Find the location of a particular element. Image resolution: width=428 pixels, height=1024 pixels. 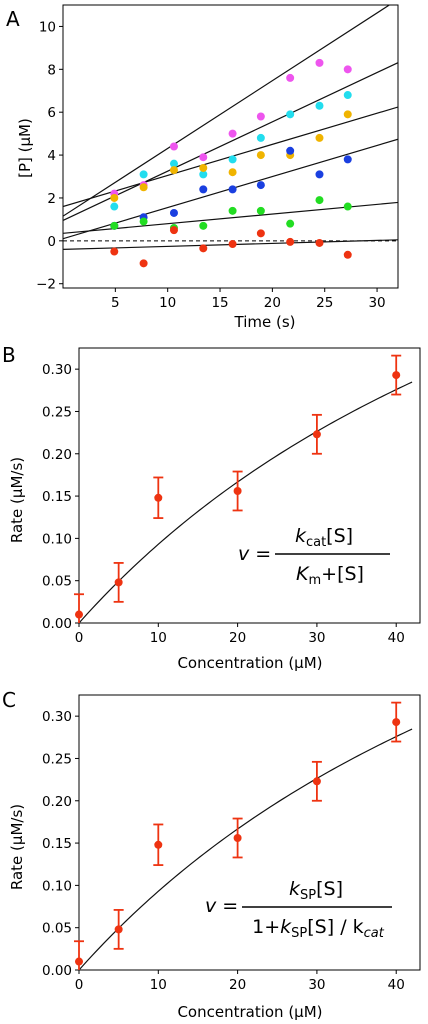

panel-c-y-tick-label: 0.05 is located at coordinates (57, 929).